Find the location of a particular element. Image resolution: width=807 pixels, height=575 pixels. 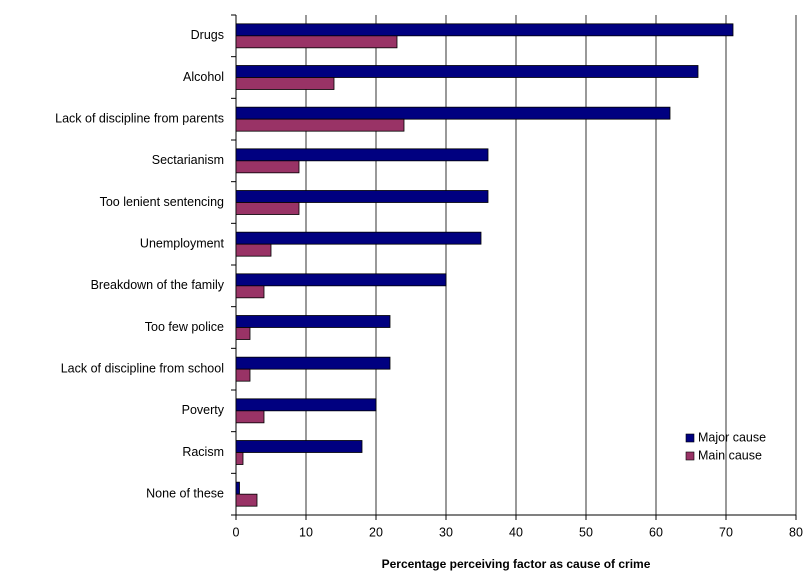

x-tick-label: 30 is located at coordinates (446, 532).